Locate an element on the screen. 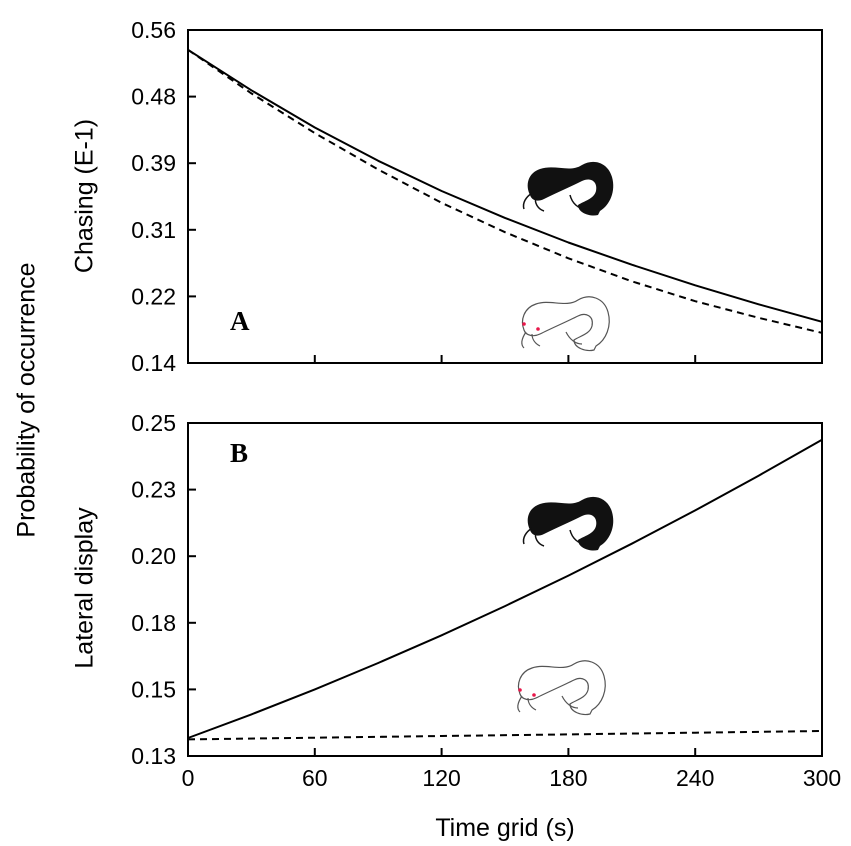  panel-a-y-ticks: 0.56 0.48 0.39 0.31 0.22 0.14 is located at coordinates (163, 196).